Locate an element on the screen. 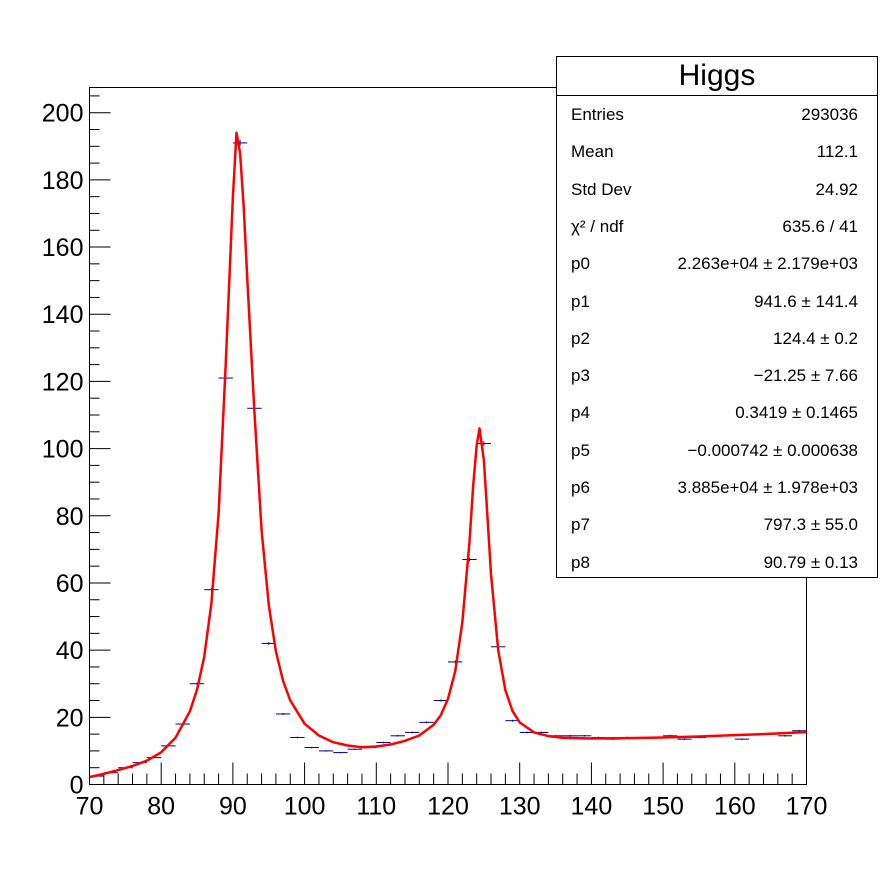 Image resolution: width=896 pixels, height=872 pixels. x-tick-label: 90 is located at coordinates (233, 807).